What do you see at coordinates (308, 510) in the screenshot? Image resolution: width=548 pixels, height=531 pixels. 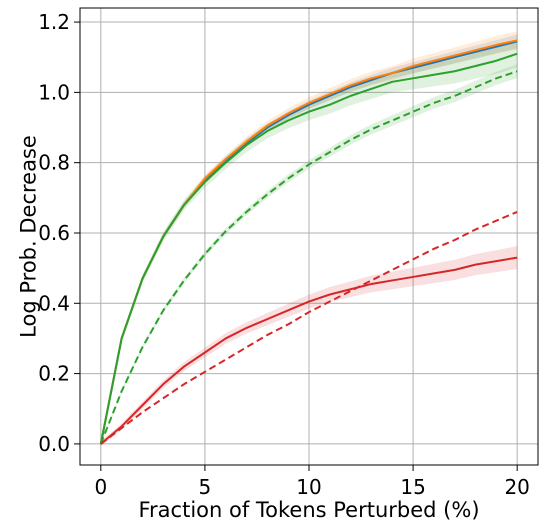 I see `x-axis-label: Fraction of Tokens Perturbed (%)` at bounding box center [308, 510].